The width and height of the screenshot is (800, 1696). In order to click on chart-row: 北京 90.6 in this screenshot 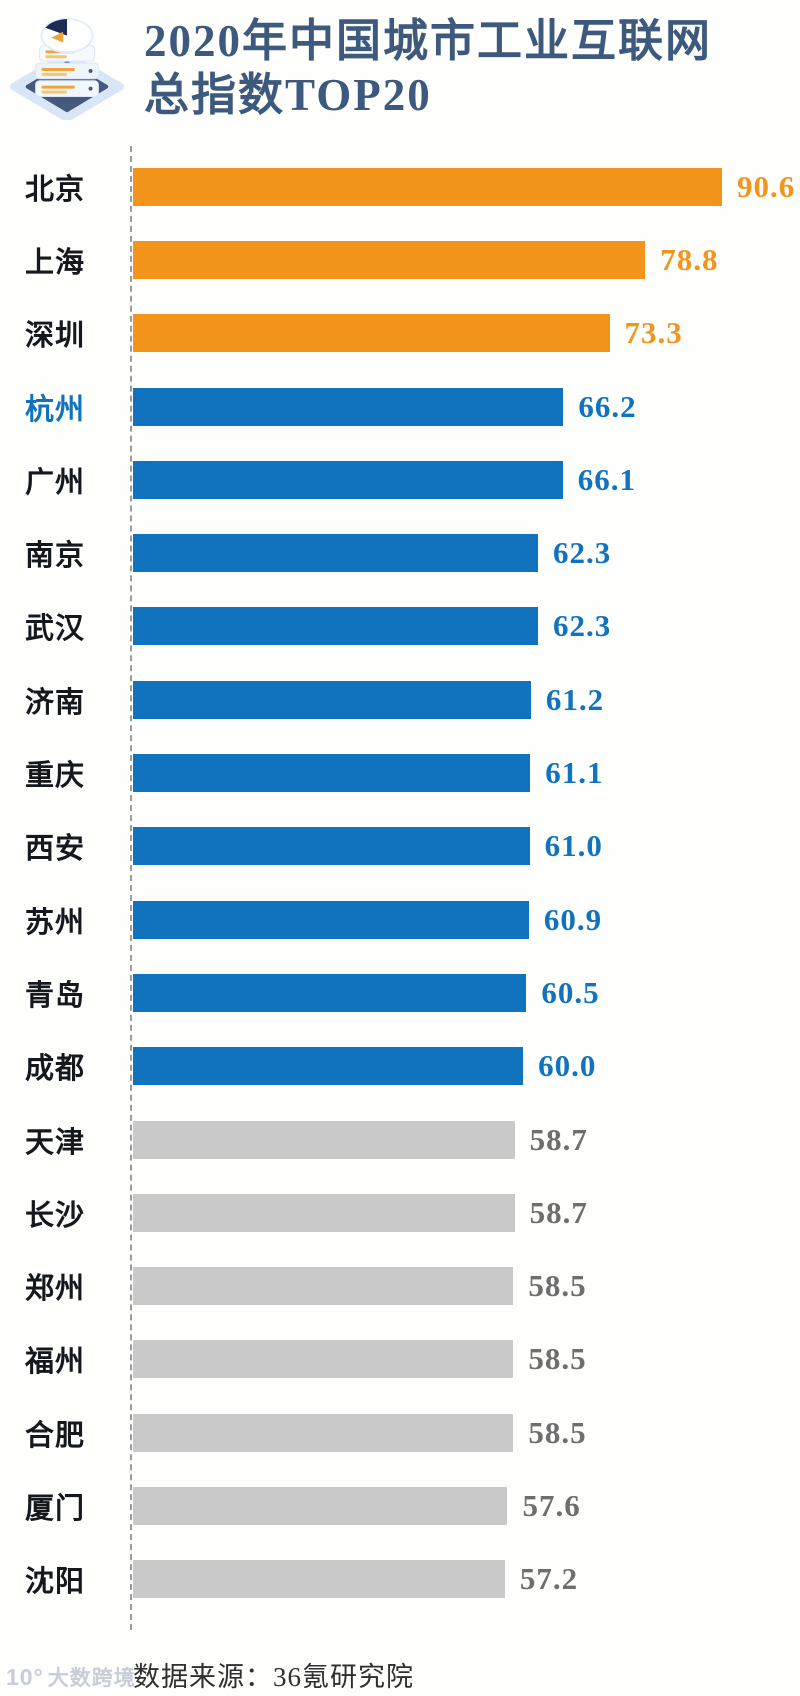, I will do `click(400, 186)`.